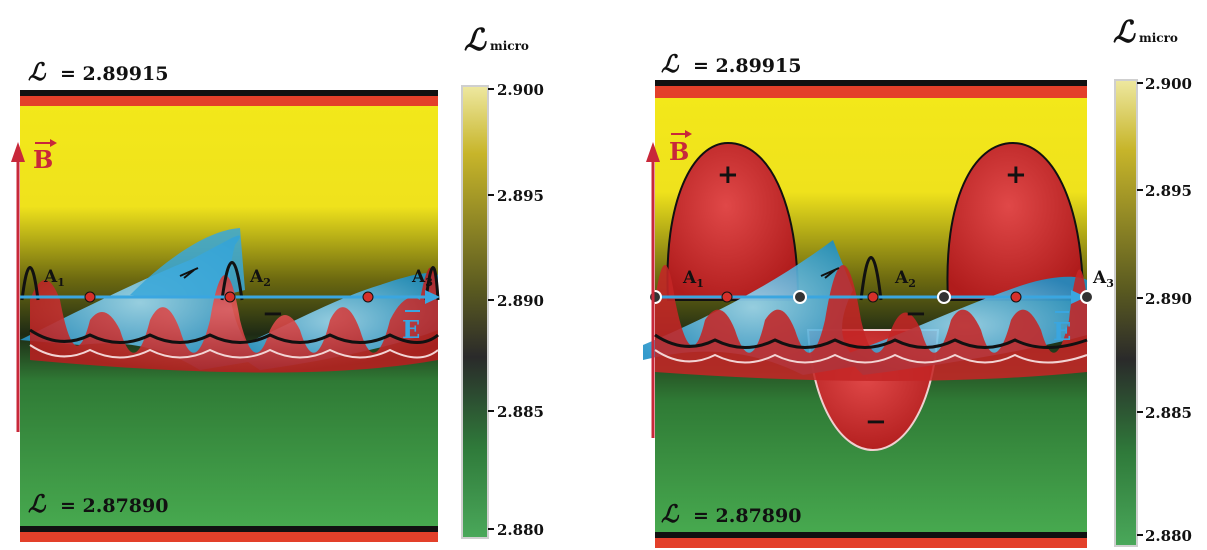 The image size is (1207, 550). I want to click on minus-sign-center: −, so click(916, 314).